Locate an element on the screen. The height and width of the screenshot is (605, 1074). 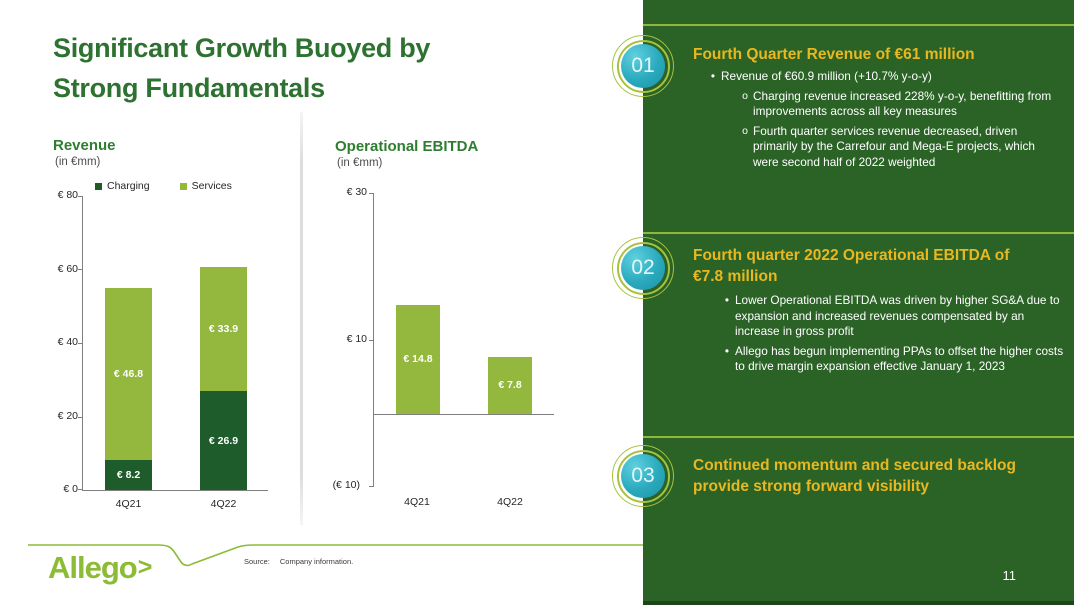
ebitda-chart-subtitle: (in €mm) is located at coordinates (360, 163).